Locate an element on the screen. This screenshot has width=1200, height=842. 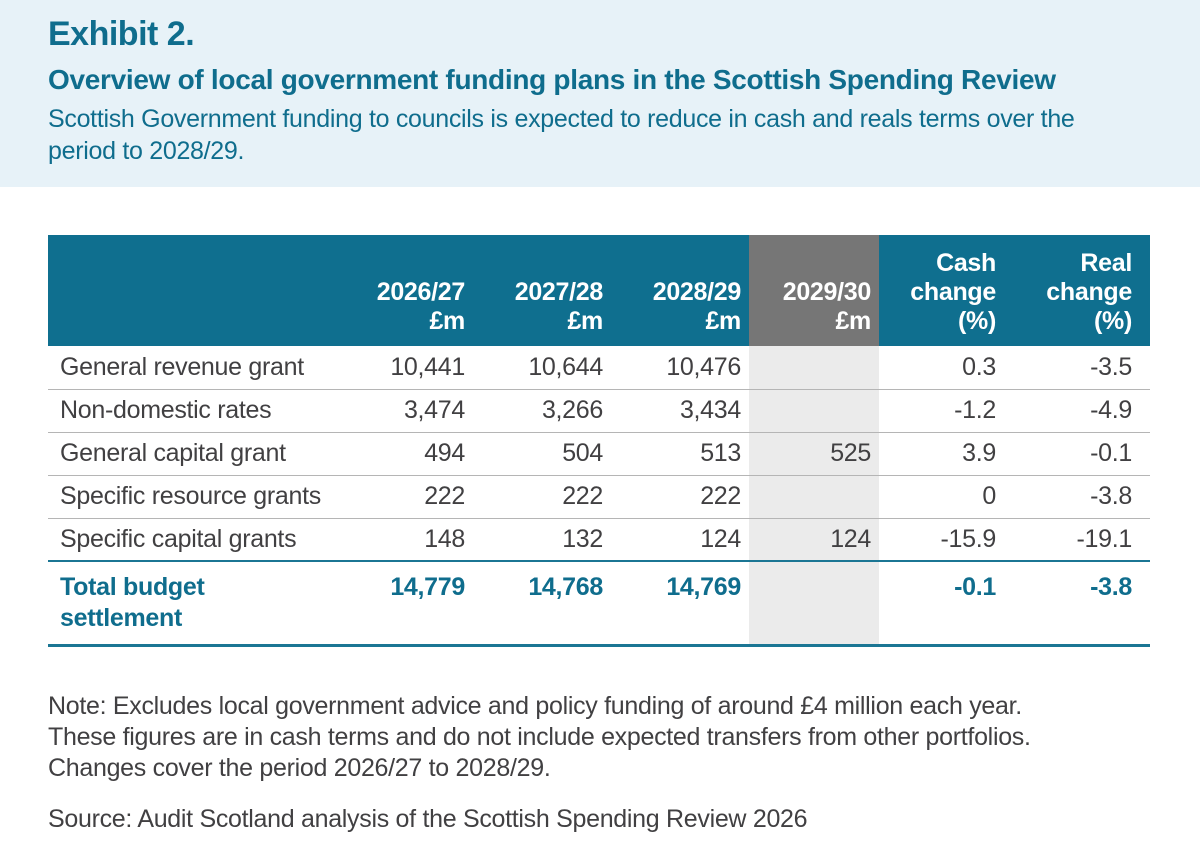
header-2028-29: 2028/29 £m is located at coordinates (680, 290).